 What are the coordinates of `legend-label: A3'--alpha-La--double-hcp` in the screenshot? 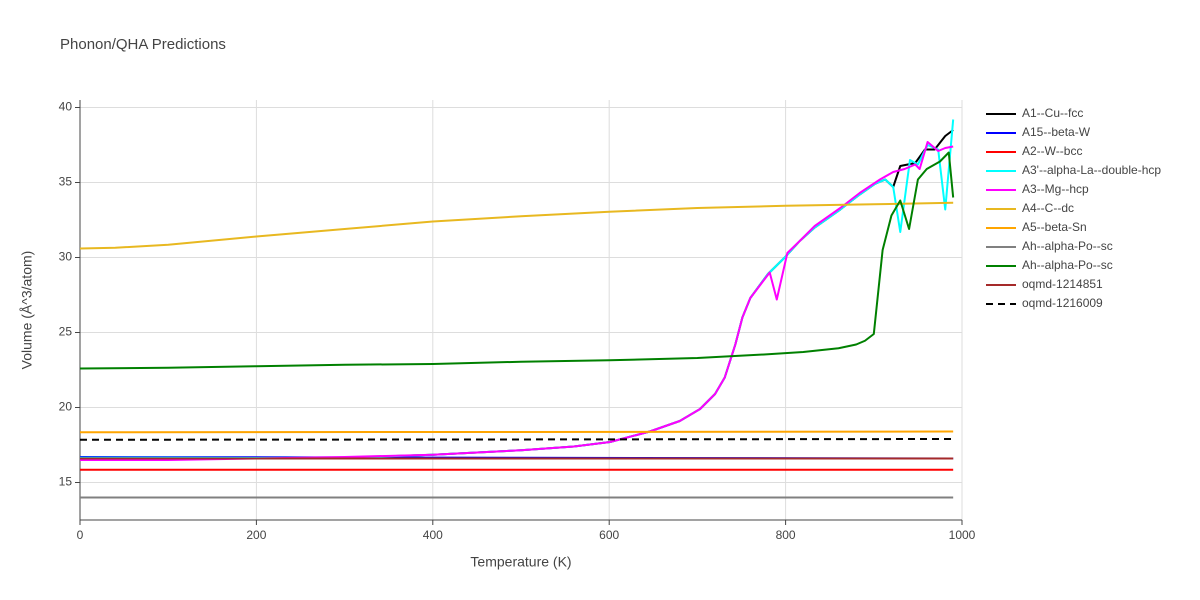 It's located at (1091, 170).